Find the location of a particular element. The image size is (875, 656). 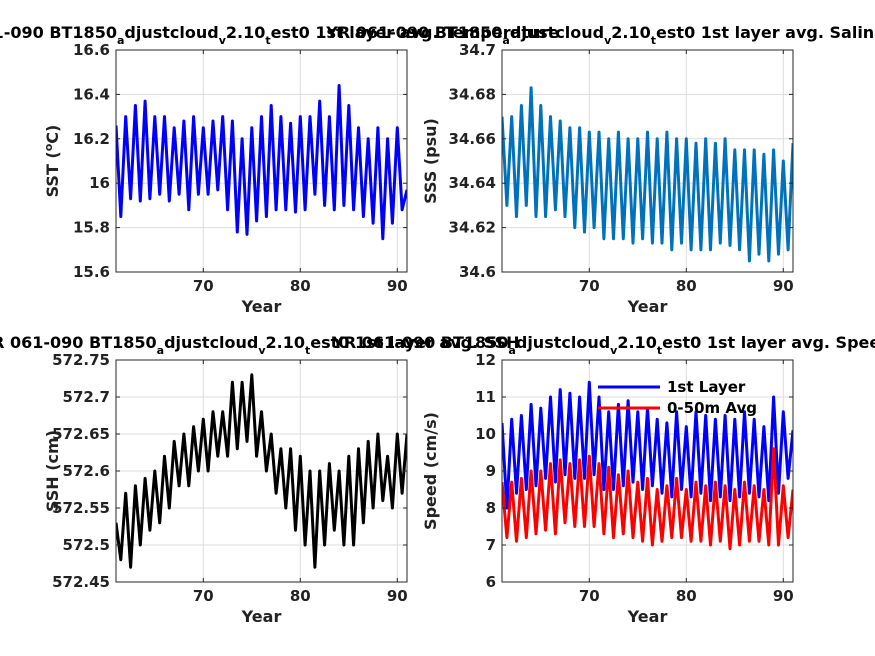

ylabel-text: C) is located at coordinates (52, 134).